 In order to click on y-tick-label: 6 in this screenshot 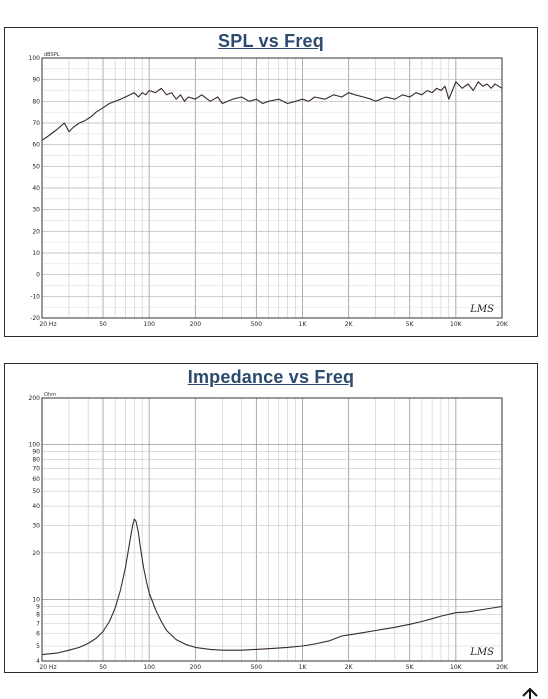, I will do `click(38, 634)`.